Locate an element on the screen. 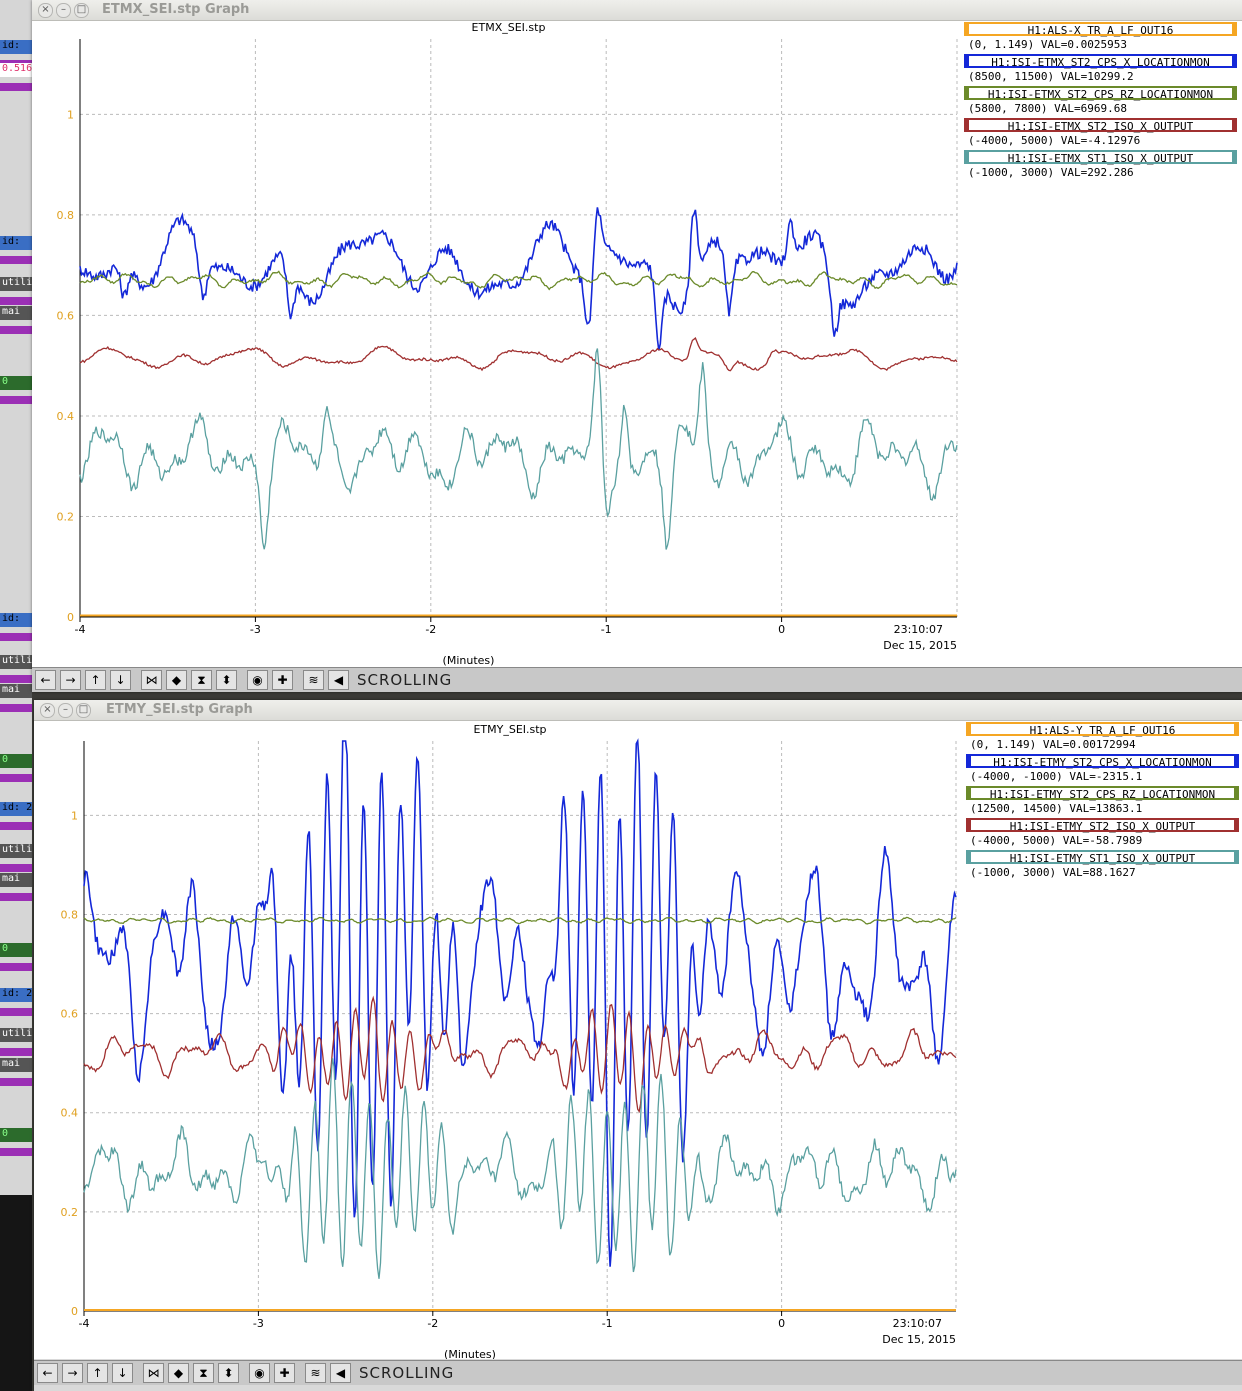 This screenshot has height=1391, width=1242. legend-entry-name: H1:ISI-ETMY_ST2_CPS_RZ_LOCATIONMON is located at coordinates (1102, 793).